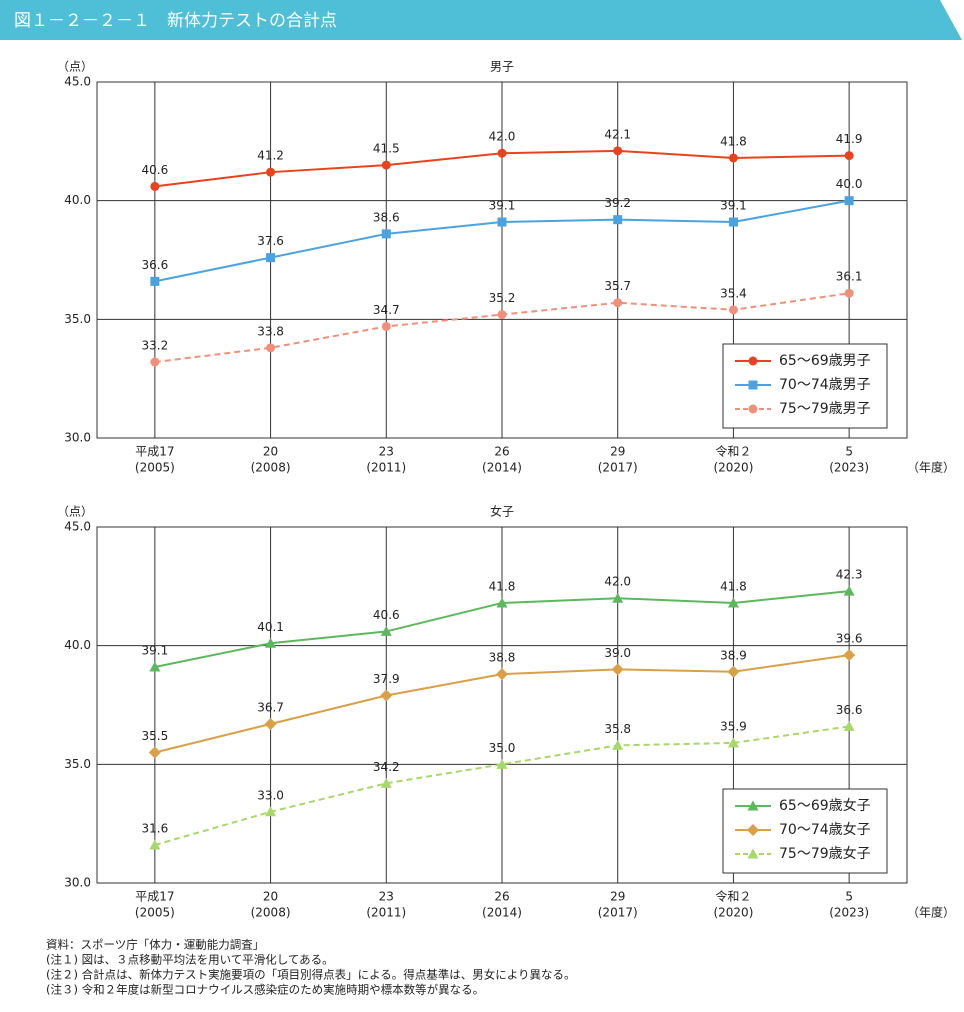 The height and width of the screenshot is (1012, 964). Describe the element at coordinates (849, 468) in the screenshot. I see `x-tick-year: (2023)` at that location.